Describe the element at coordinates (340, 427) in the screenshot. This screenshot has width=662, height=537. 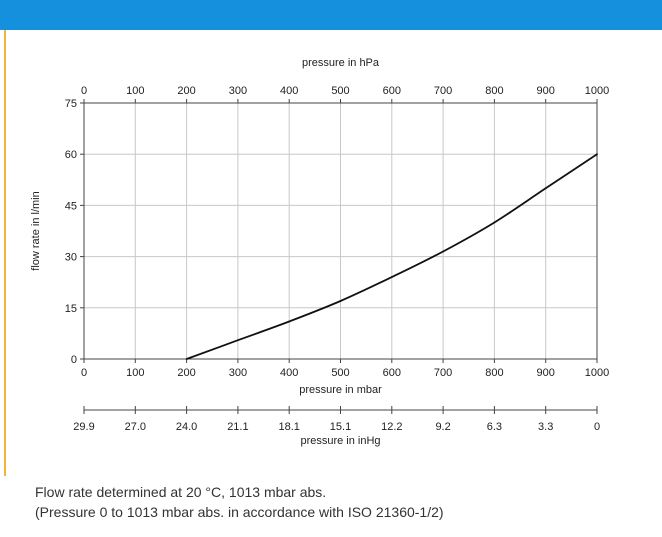
I see `inhg-tick-label: 15.1` at that location.